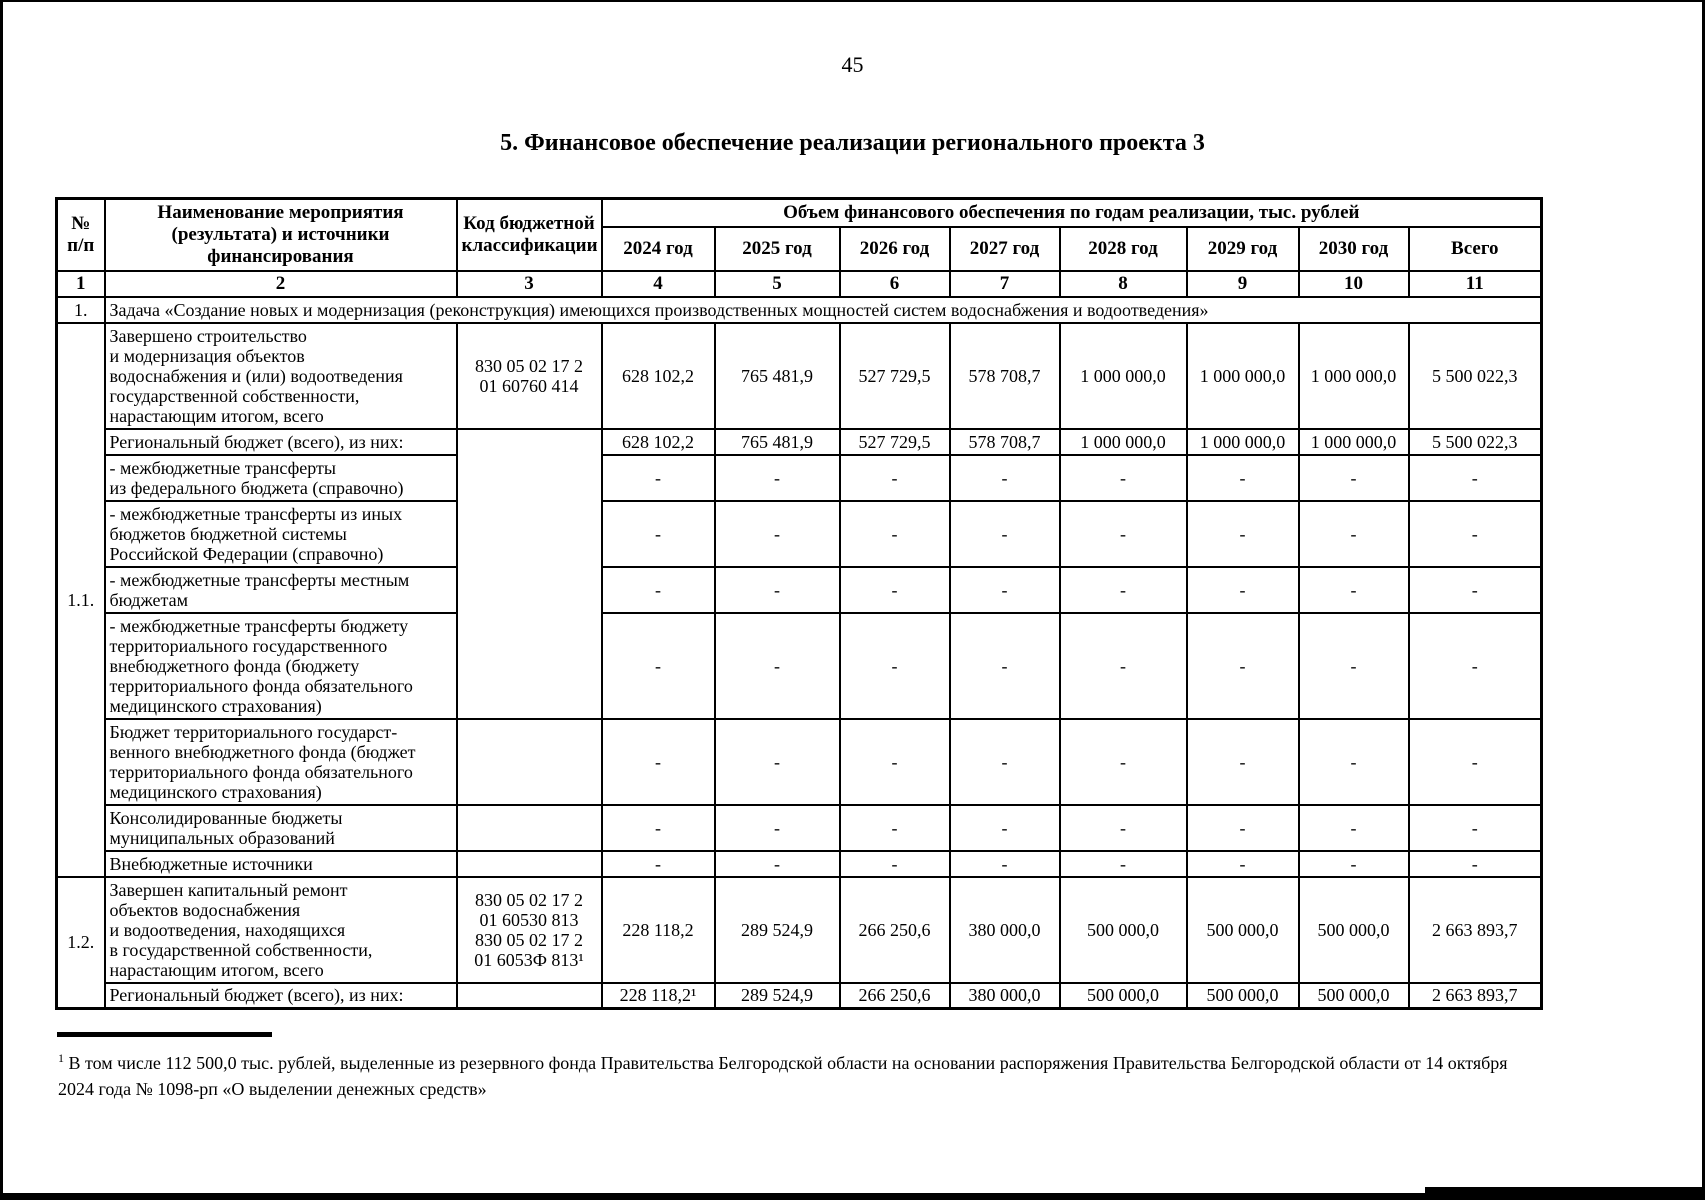 Image resolution: width=1705 pixels, height=1200 pixels. What do you see at coordinates (1353, 441) in the screenshot?
I see `value-2030: 1 000 000,0` at bounding box center [1353, 441].